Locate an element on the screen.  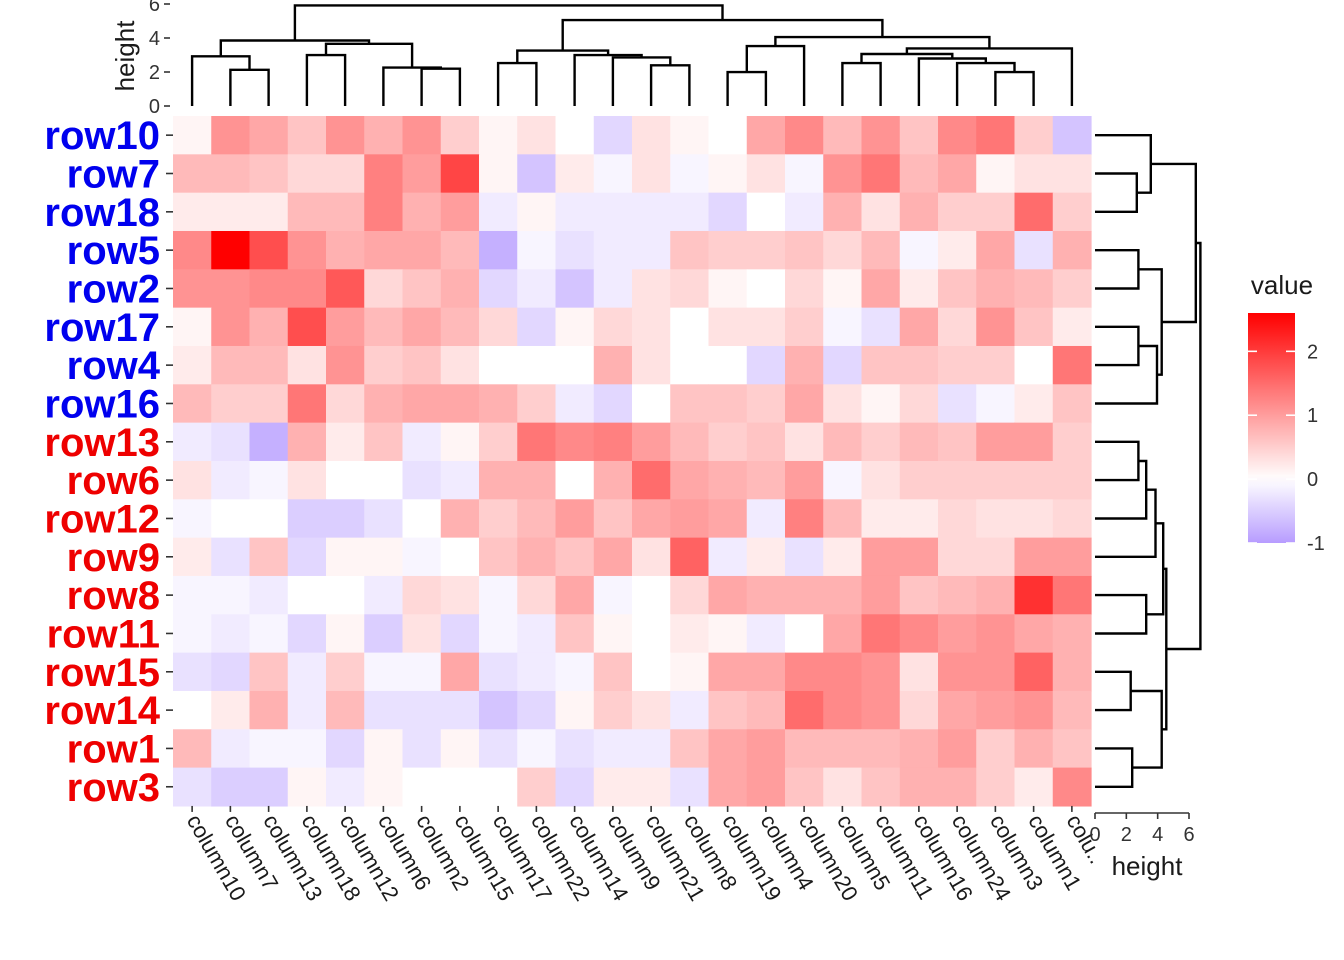
heatmap-cell-row4-column12 is located at coordinates (345, 365).